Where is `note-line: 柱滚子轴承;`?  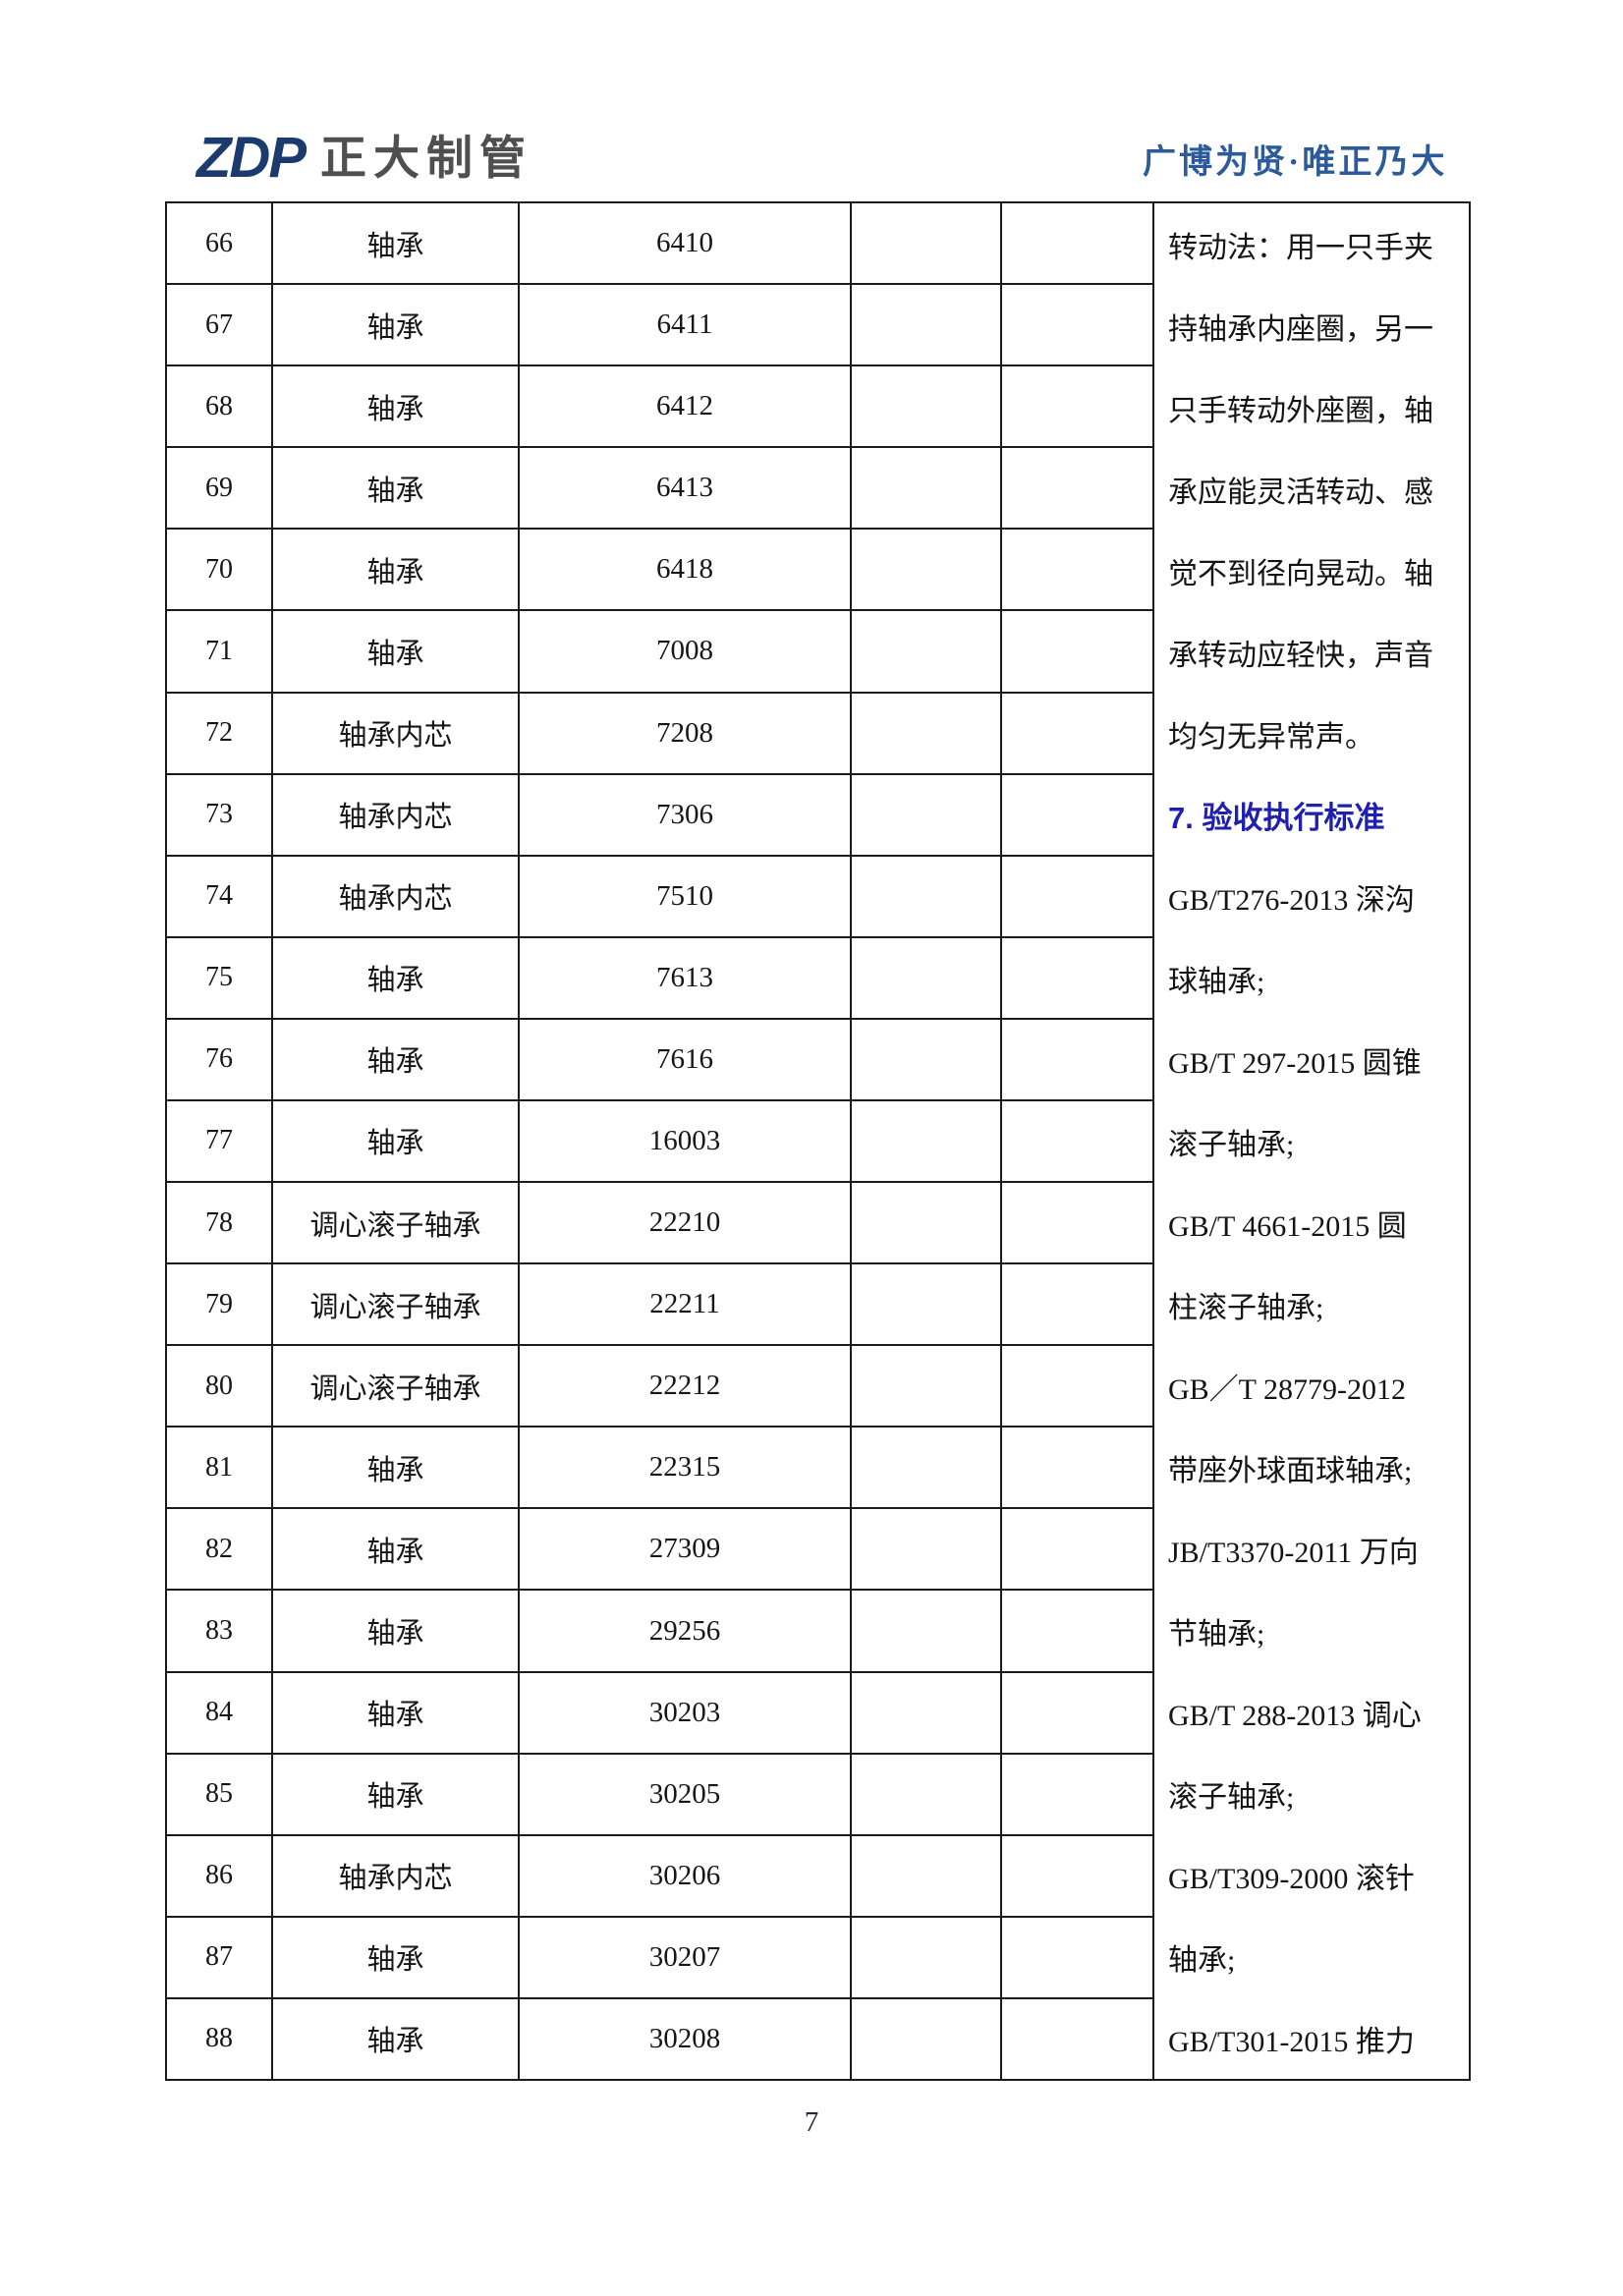
note-line: 柱滚子轴承; is located at coordinates (1246, 1307).